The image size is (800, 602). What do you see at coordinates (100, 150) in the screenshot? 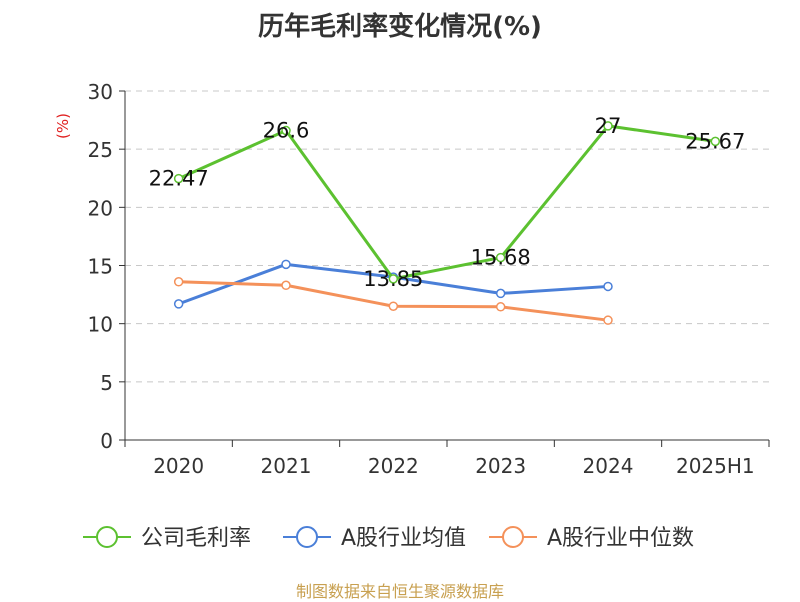
I see `y-tick-label: 25` at bounding box center [100, 150].